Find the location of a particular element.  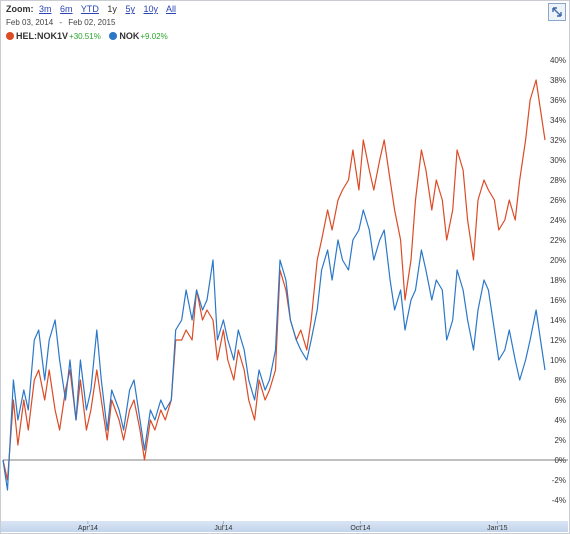

zoom-option-3m: 3m is located at coordinates (45, 9).